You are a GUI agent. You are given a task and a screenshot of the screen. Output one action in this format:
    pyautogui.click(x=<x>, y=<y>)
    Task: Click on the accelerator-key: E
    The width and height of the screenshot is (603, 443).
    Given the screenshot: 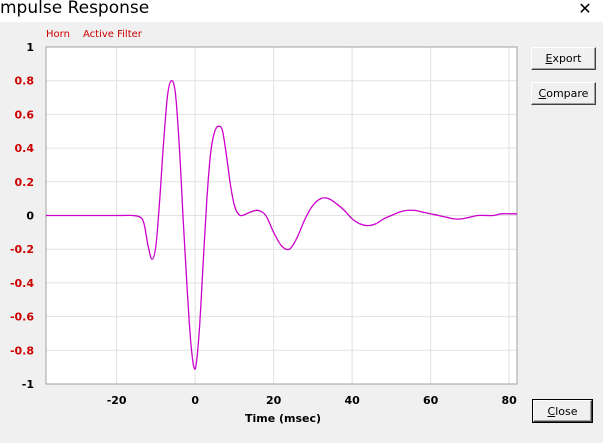 What is the action you would take?
    pyautogui.click(x=549, y=58)
    